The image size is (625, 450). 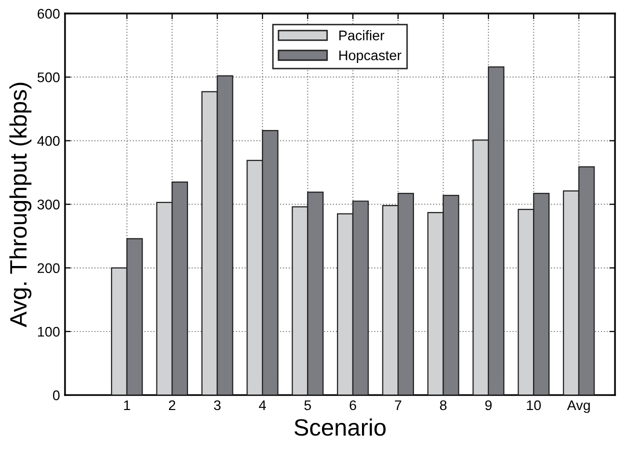 I want to click on x-tick-label: Avg, so click(x=578, y=406).